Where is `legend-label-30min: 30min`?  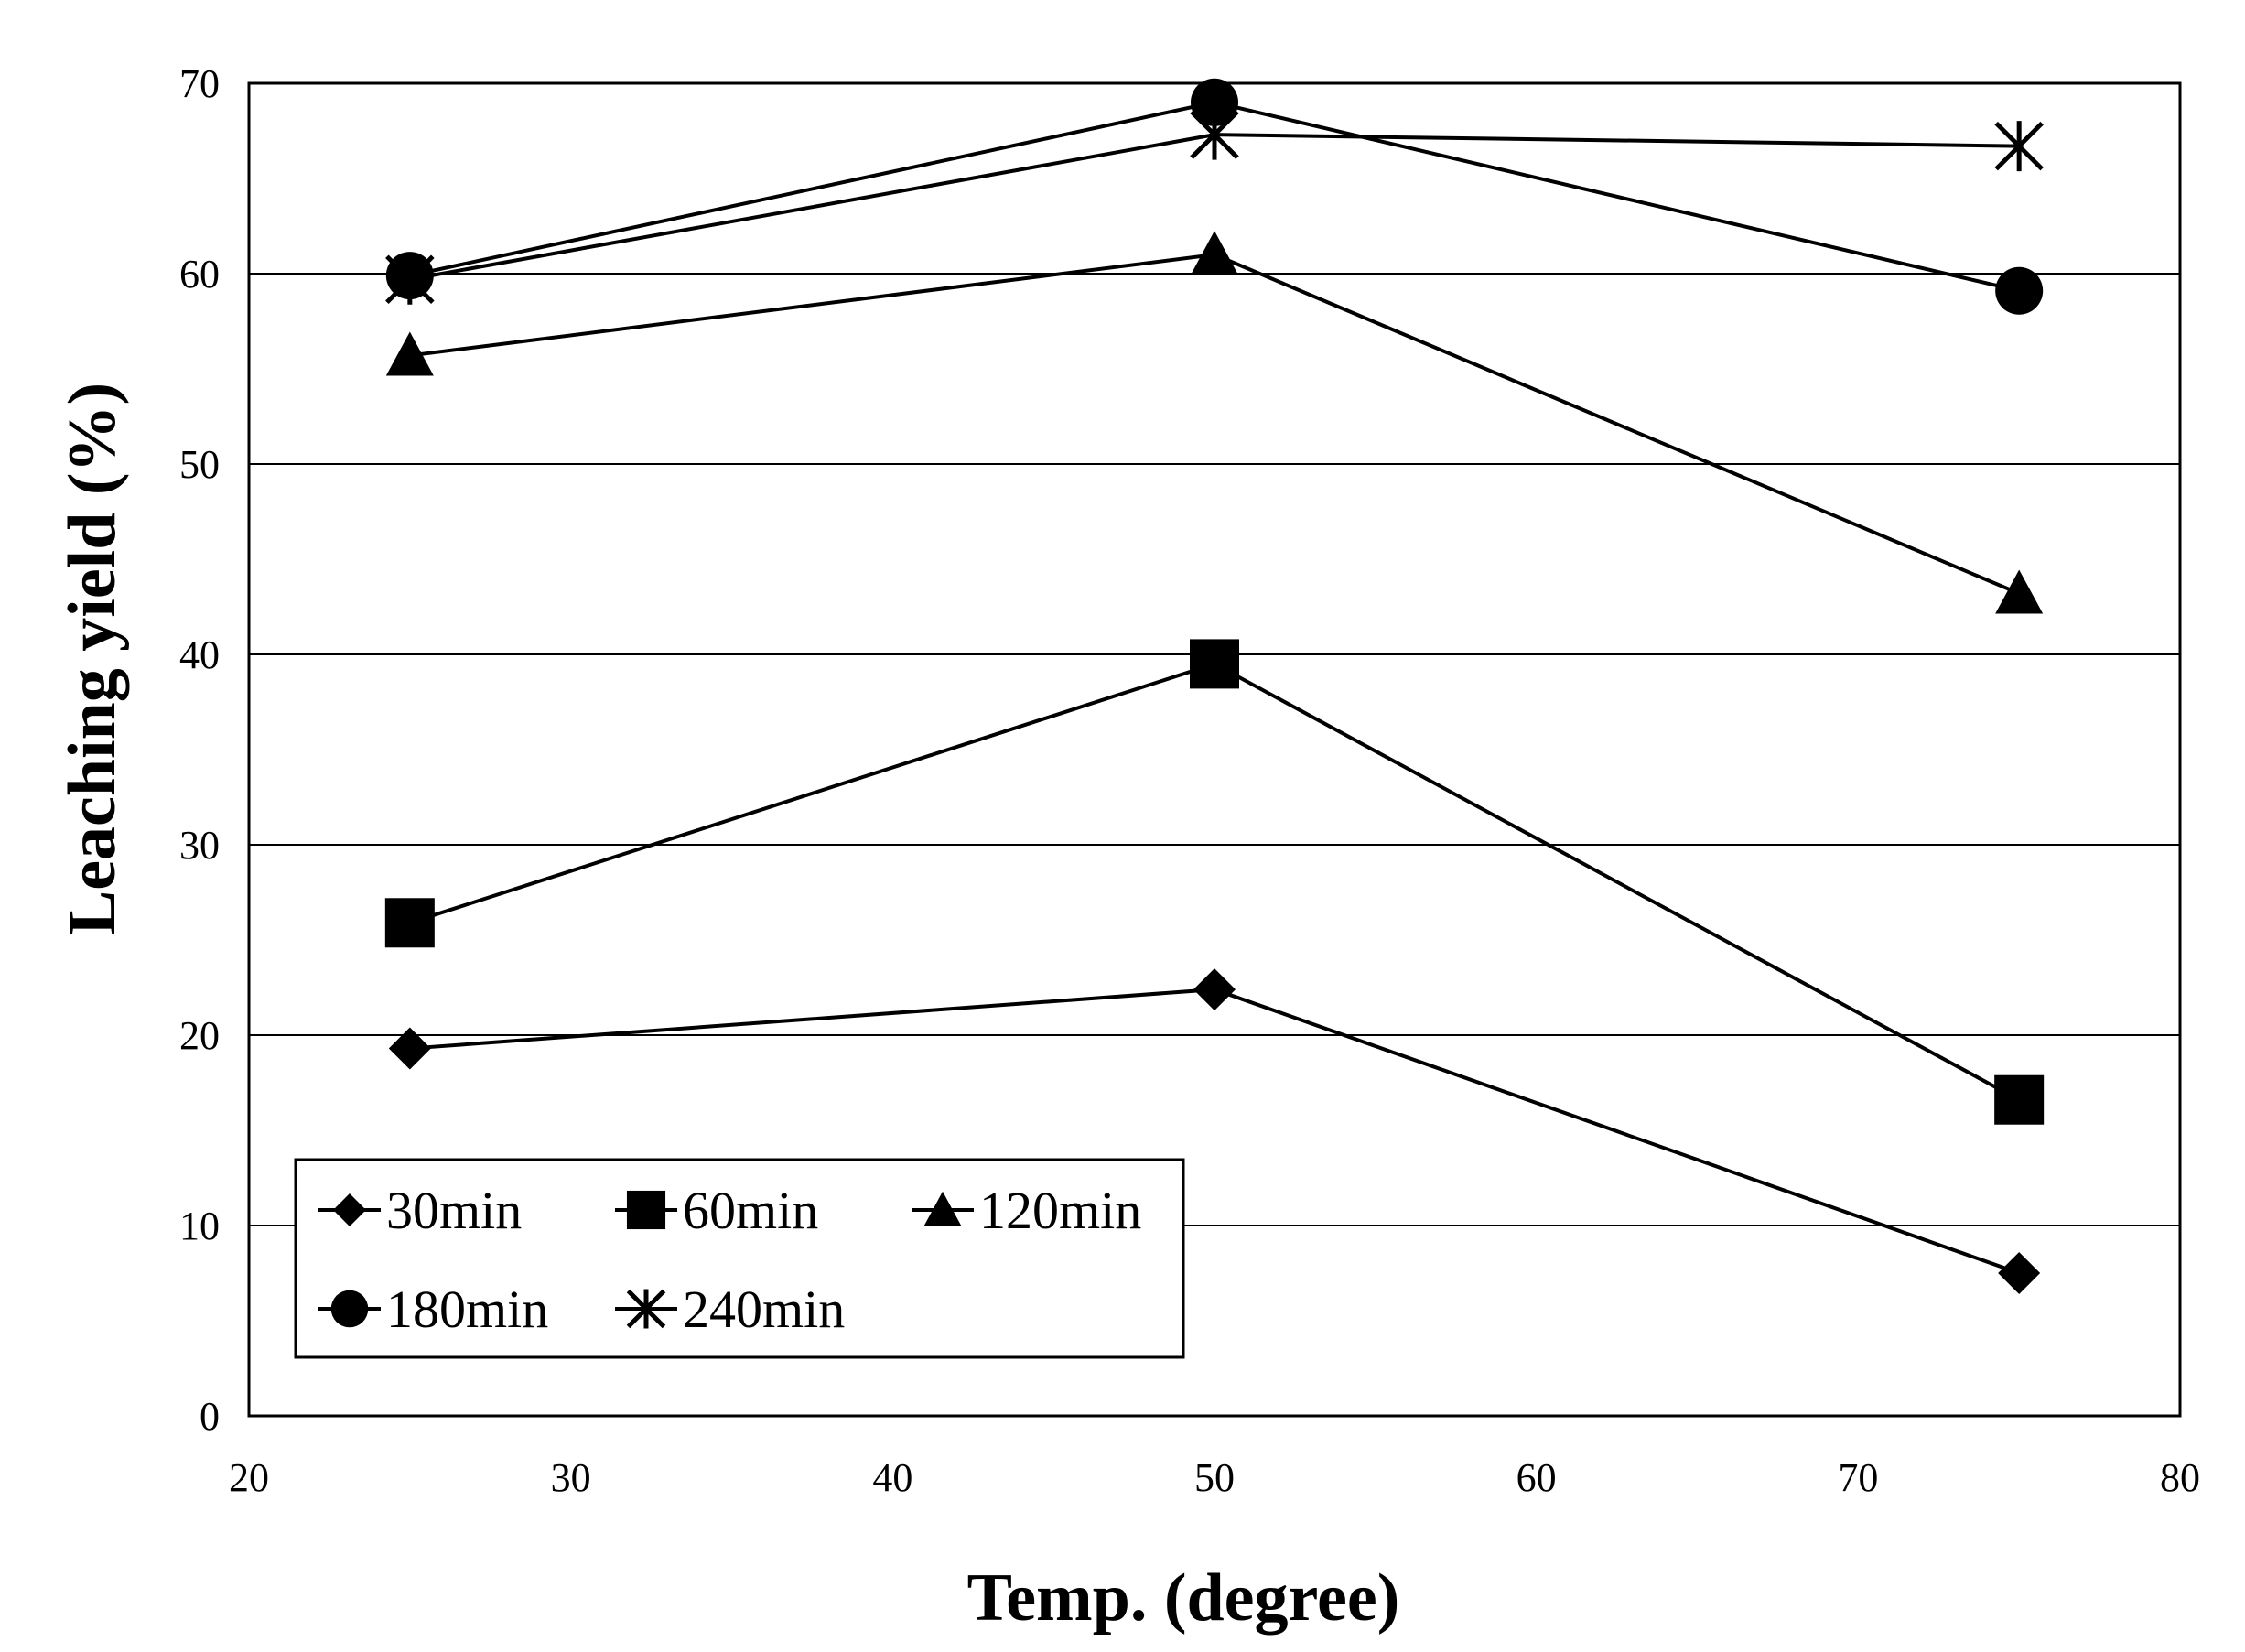 legend-label-30min: 30min is located at coordinates (454, 1210).